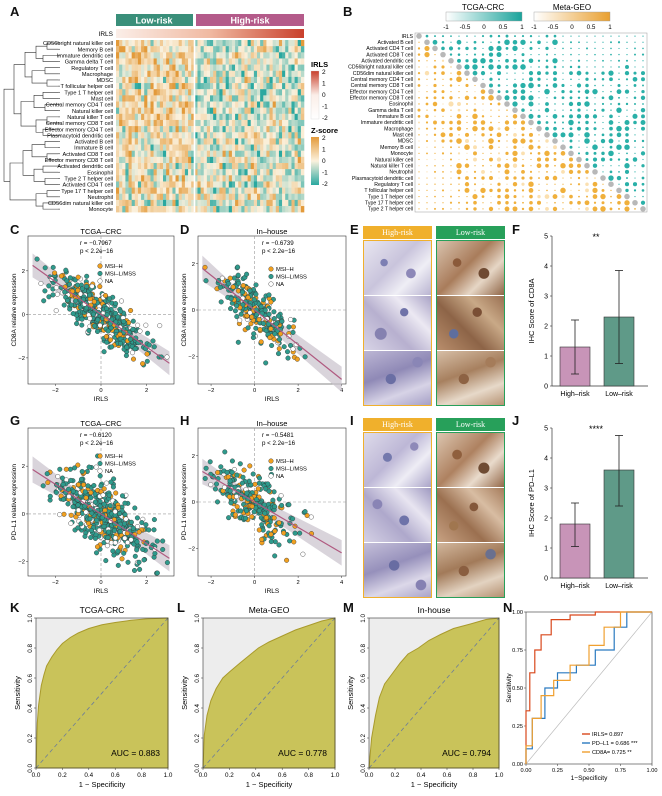  I want to click on heatmap-row-label: Memory B cell, so click(95, 50).